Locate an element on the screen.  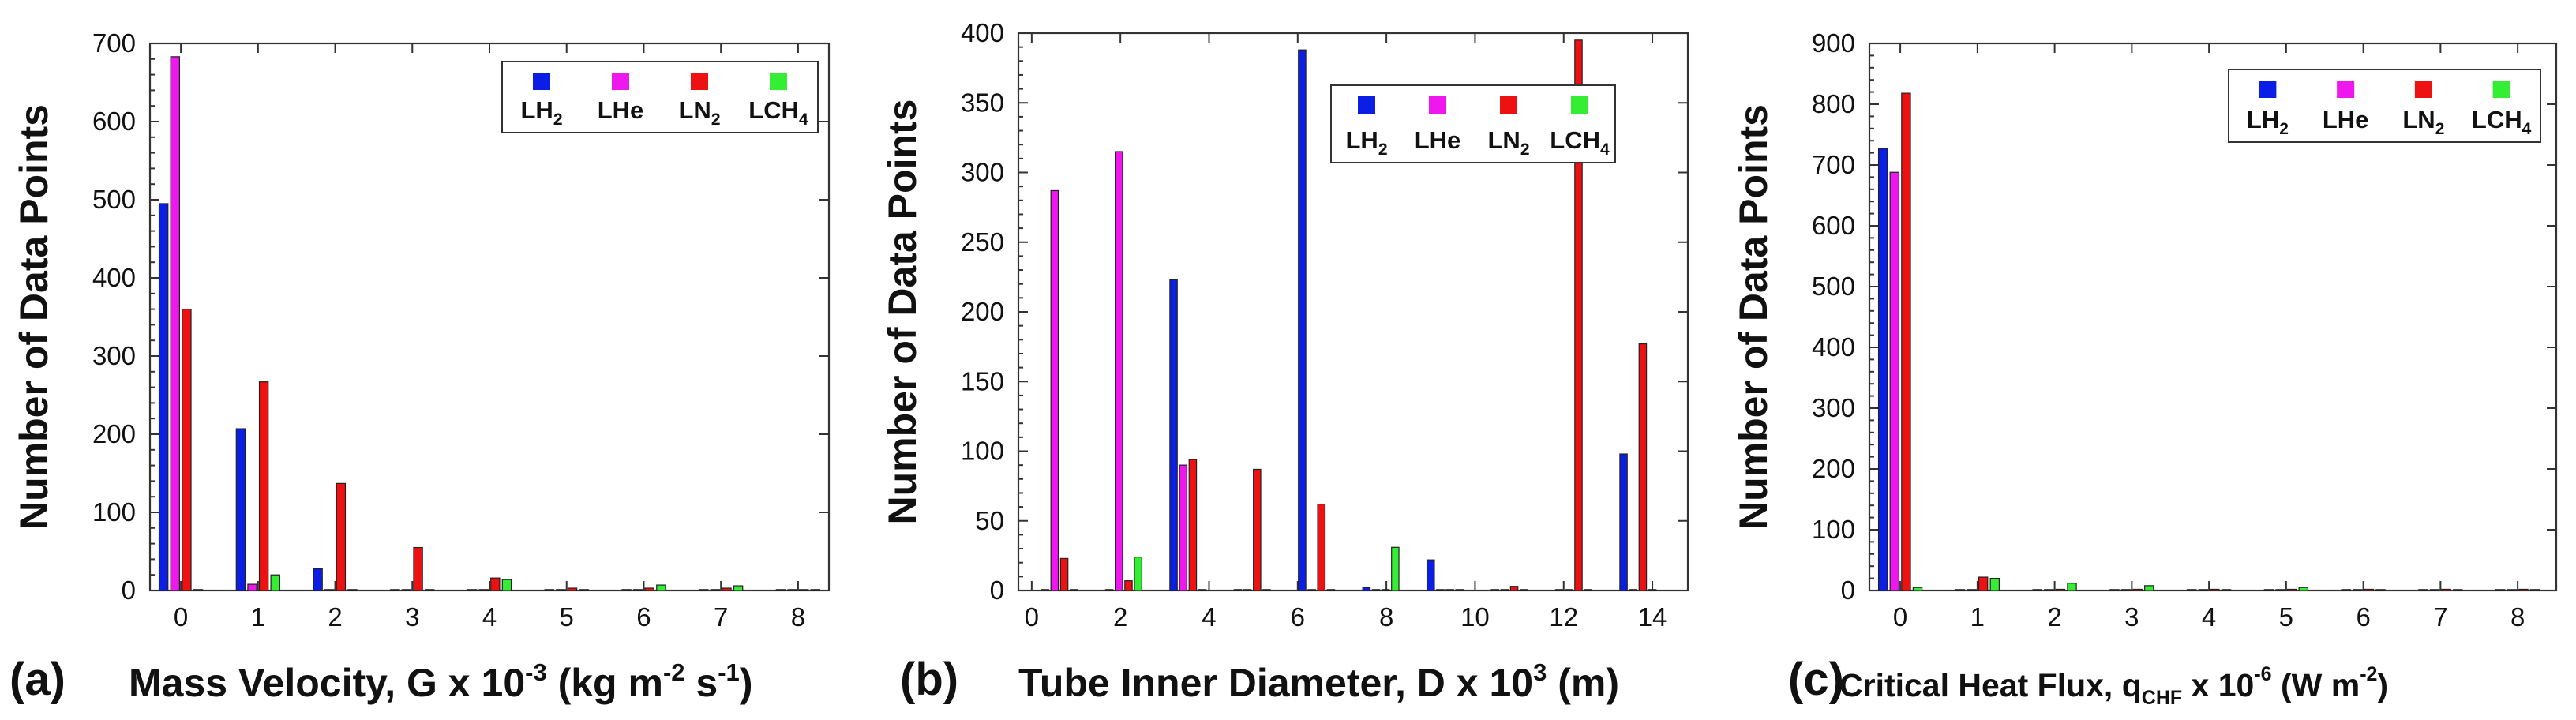
x-tick-label: 1 is located at coordinates (258, 617).